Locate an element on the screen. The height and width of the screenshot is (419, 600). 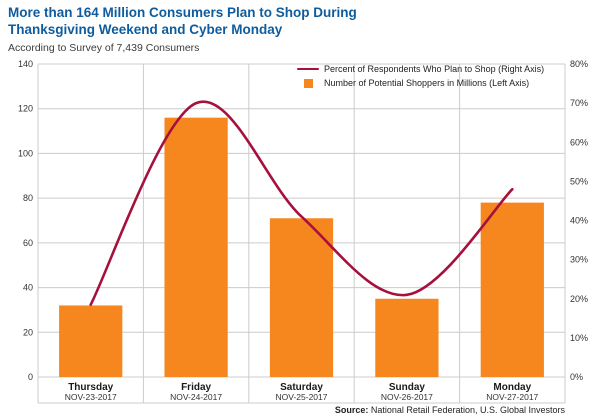
x-label-day: Friday is located at coordinates (196, 387).